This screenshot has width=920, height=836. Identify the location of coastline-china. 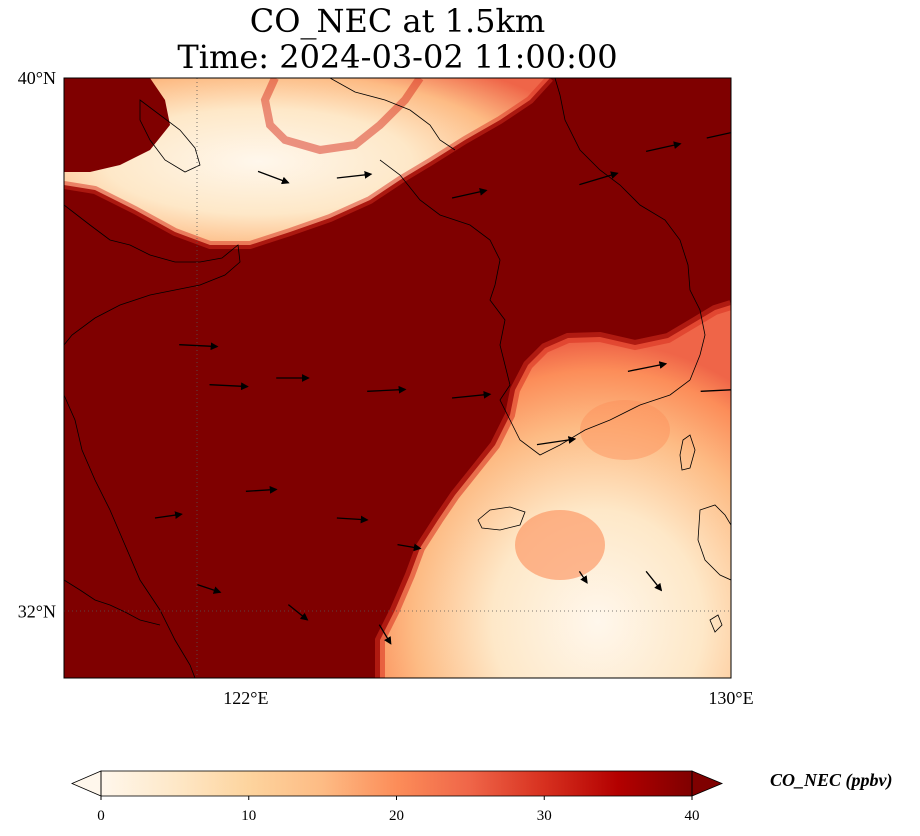
(152, 275).